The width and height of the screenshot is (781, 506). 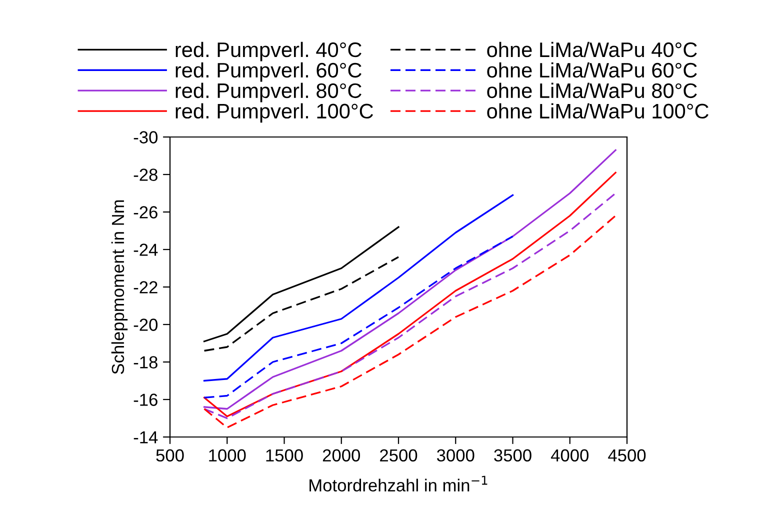 I want to click on x-tick-label: 2000, so click(x=341, y=455).